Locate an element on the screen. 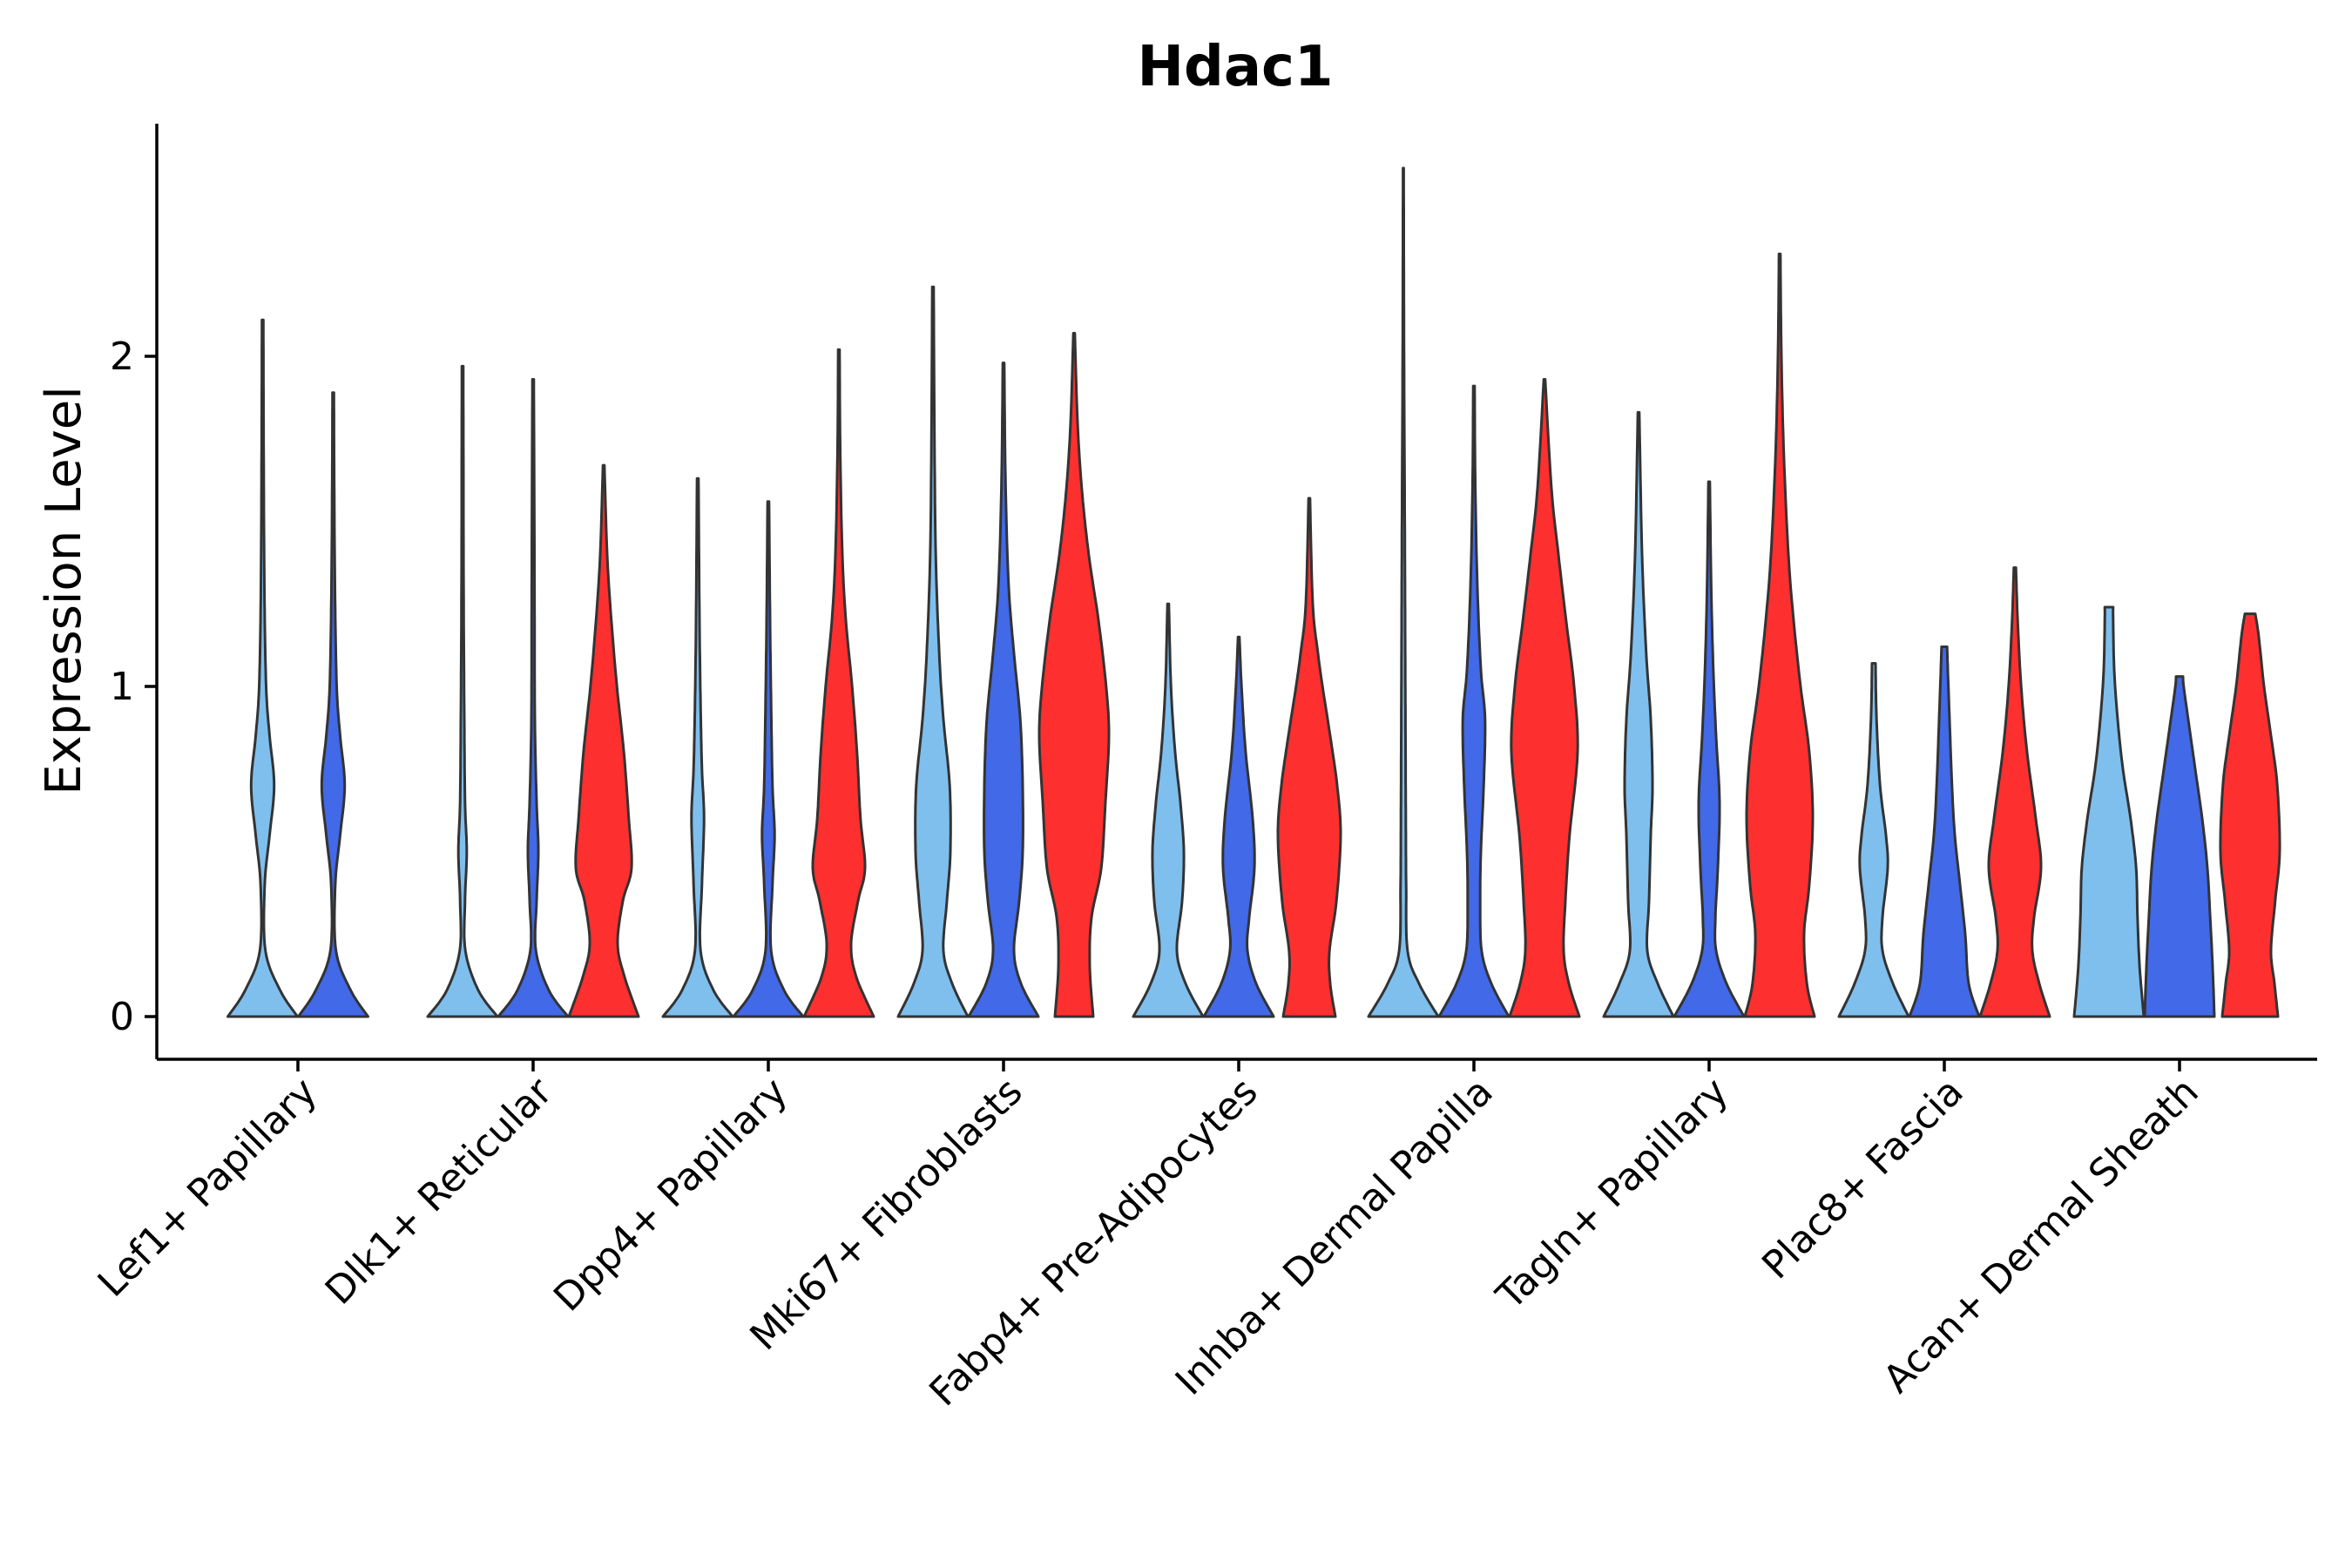  y-tick-label-1: 1 is located at coordinates (122, 687).